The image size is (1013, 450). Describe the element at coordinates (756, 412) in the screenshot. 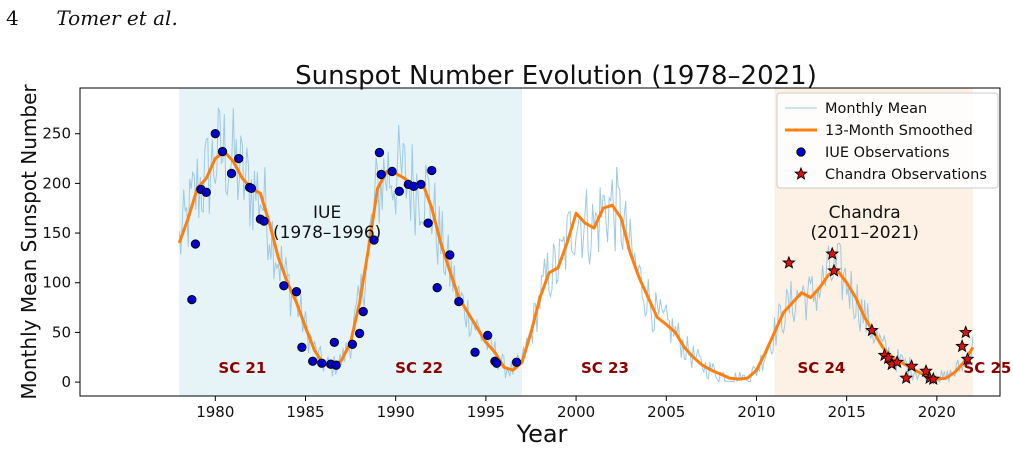

I see `x-tick-label: 2010` at that location.